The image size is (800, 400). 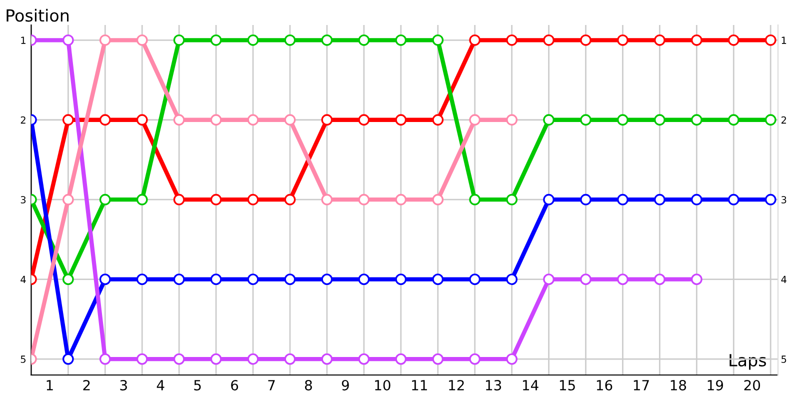 What do you see at coordinates (345, 385) in the screenshot?
I see `x-tick-label: 9` at bounding box center [345, 385].